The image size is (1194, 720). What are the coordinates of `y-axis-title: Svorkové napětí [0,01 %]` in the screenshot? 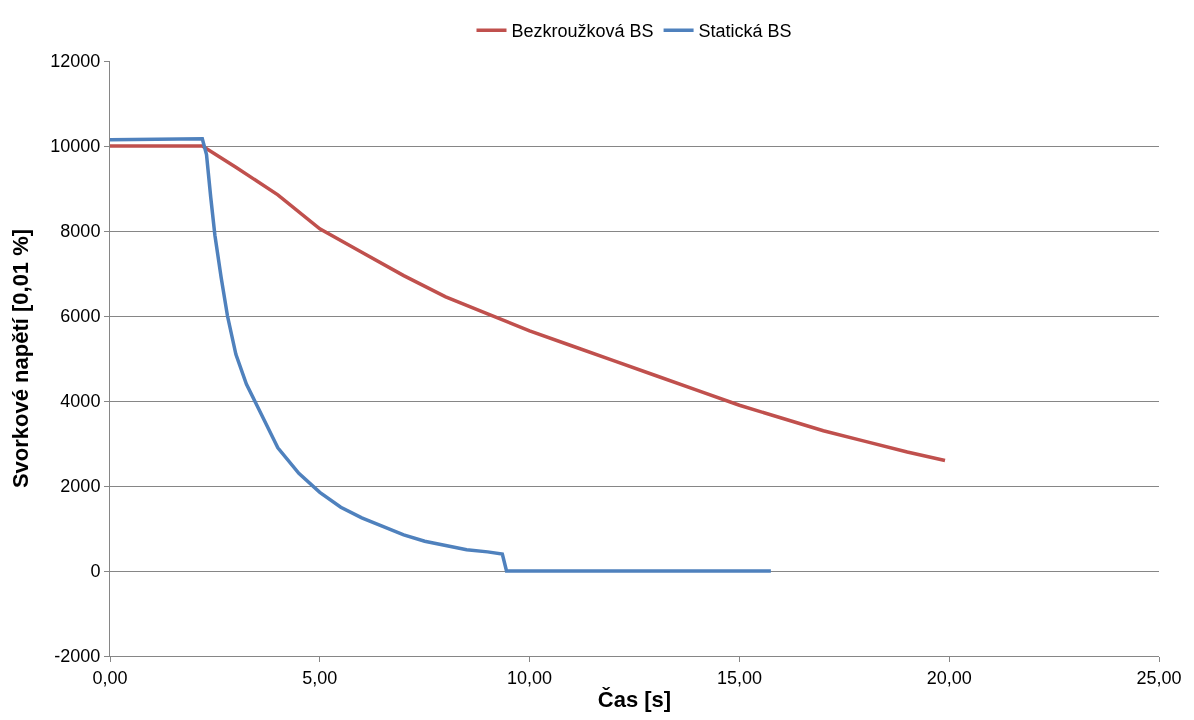 It's located at (21, 358).